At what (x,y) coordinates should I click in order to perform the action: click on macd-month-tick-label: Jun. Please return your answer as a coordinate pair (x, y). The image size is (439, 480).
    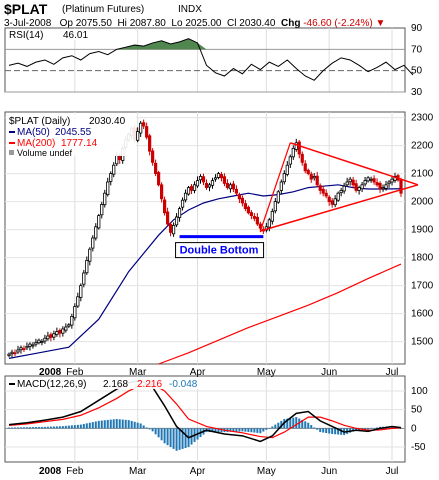
    Looking at the image, I should click on (329, 471).